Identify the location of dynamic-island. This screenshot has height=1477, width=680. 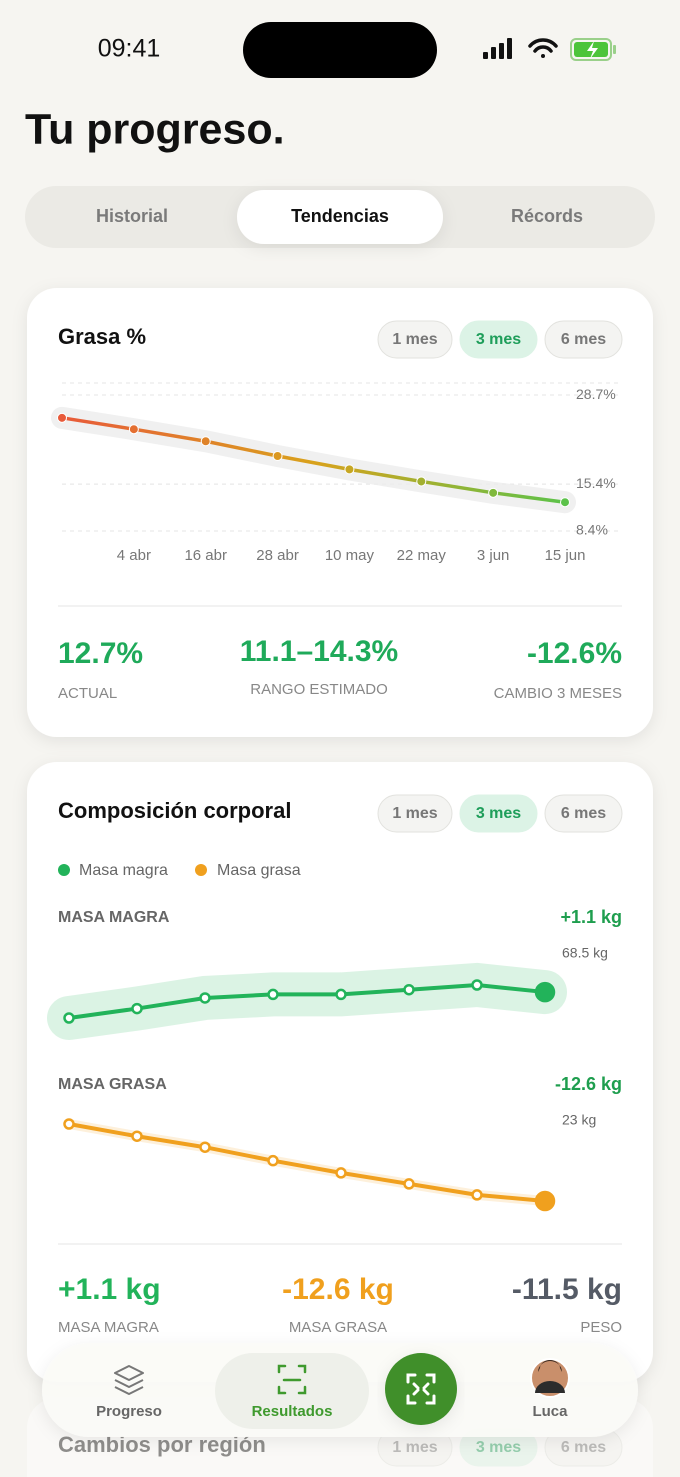
(340, 50).